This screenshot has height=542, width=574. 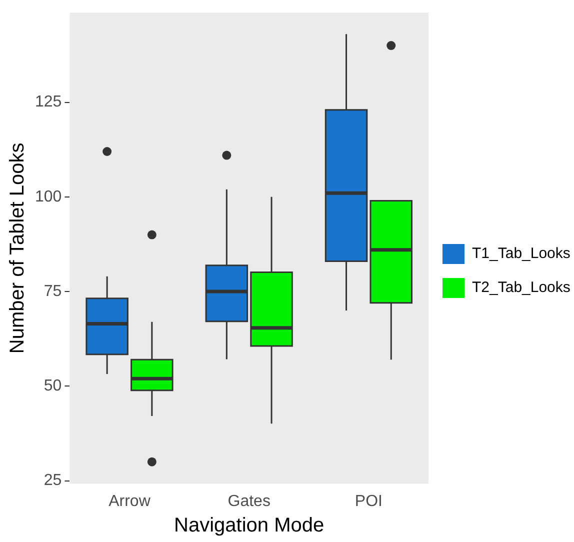 I want to click on x-axis-title: Navigation Mode, so click(x=249, y=525).